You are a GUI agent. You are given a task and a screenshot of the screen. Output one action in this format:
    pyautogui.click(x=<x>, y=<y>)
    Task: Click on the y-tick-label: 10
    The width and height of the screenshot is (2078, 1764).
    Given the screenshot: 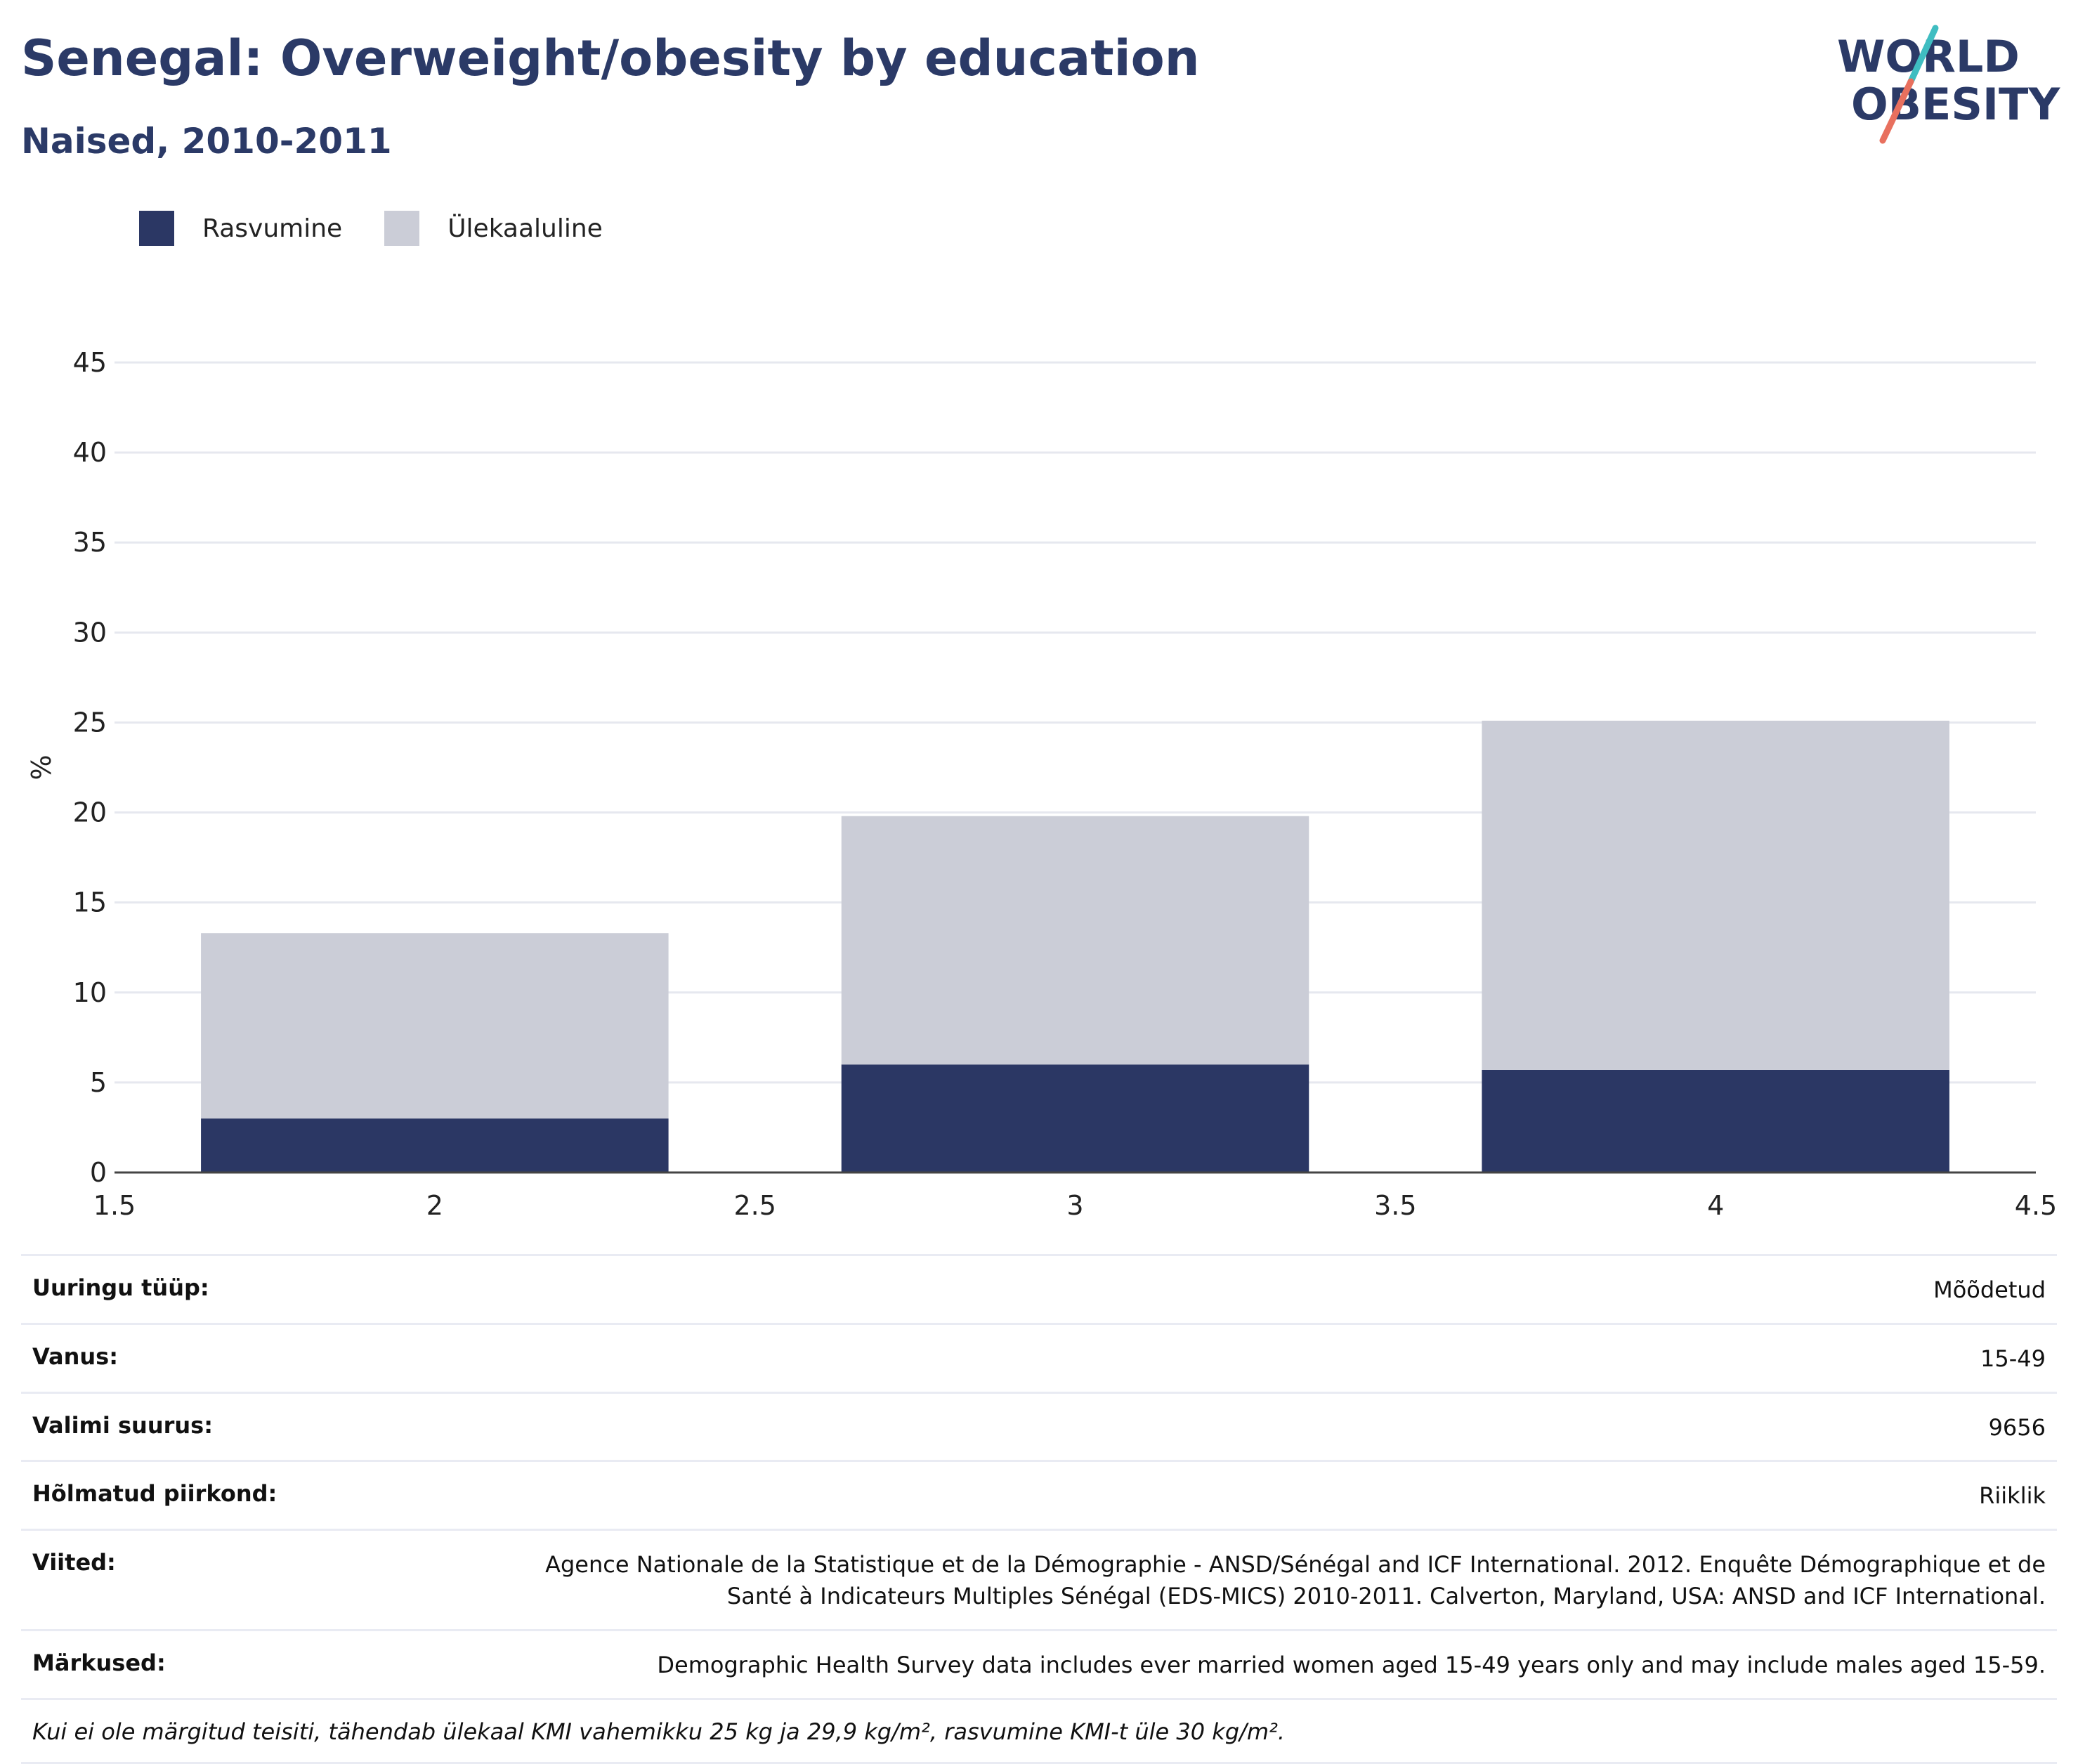 What is the action you would take?
    pyautogui.click(x=90, y=992)
    